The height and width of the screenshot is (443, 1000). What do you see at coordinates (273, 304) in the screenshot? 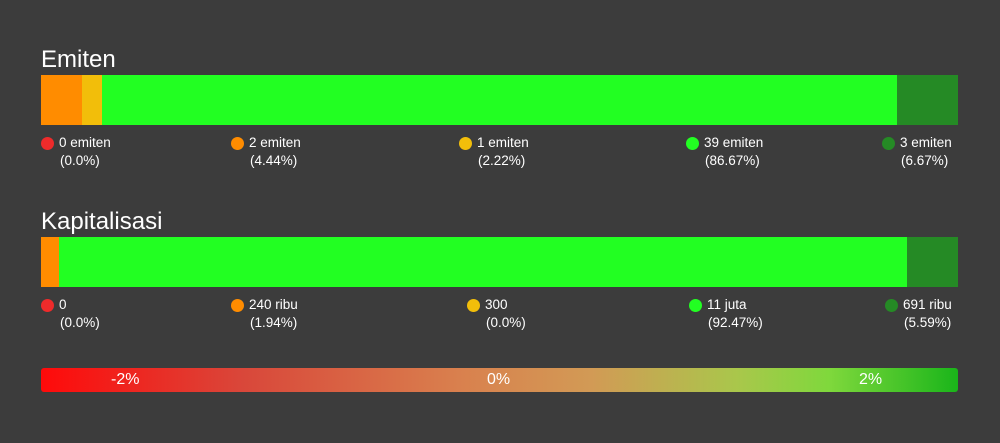
I see `legend-label: 240 ribu` at bounding box center [273, 304].